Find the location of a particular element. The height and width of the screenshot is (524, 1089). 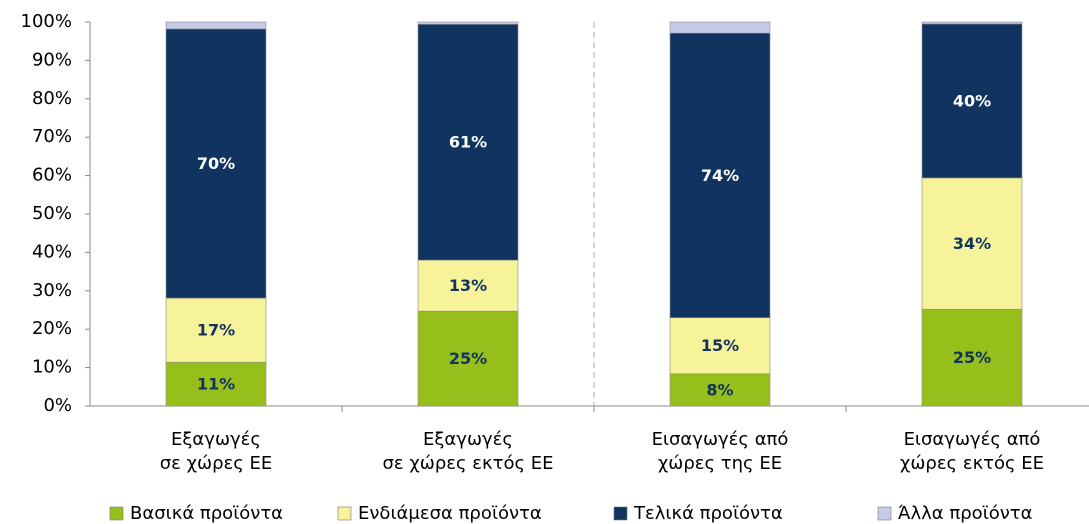

y-tick-label: 90% is located at coordinates (52, 59).